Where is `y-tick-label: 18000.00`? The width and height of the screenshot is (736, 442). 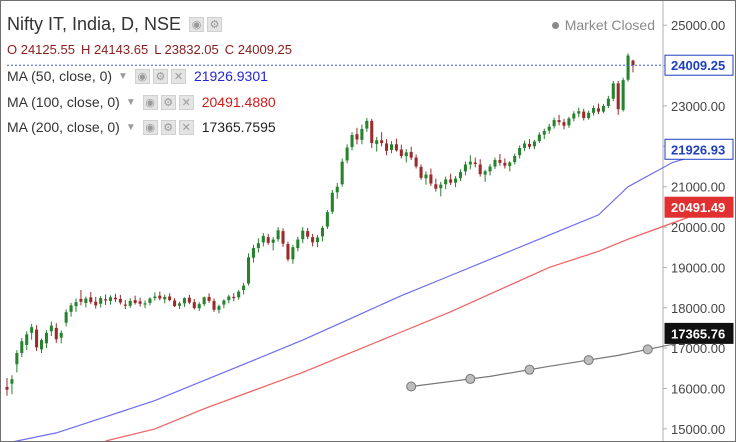
y-tick-label: 18000.00 is located at coordinates (698, 308).